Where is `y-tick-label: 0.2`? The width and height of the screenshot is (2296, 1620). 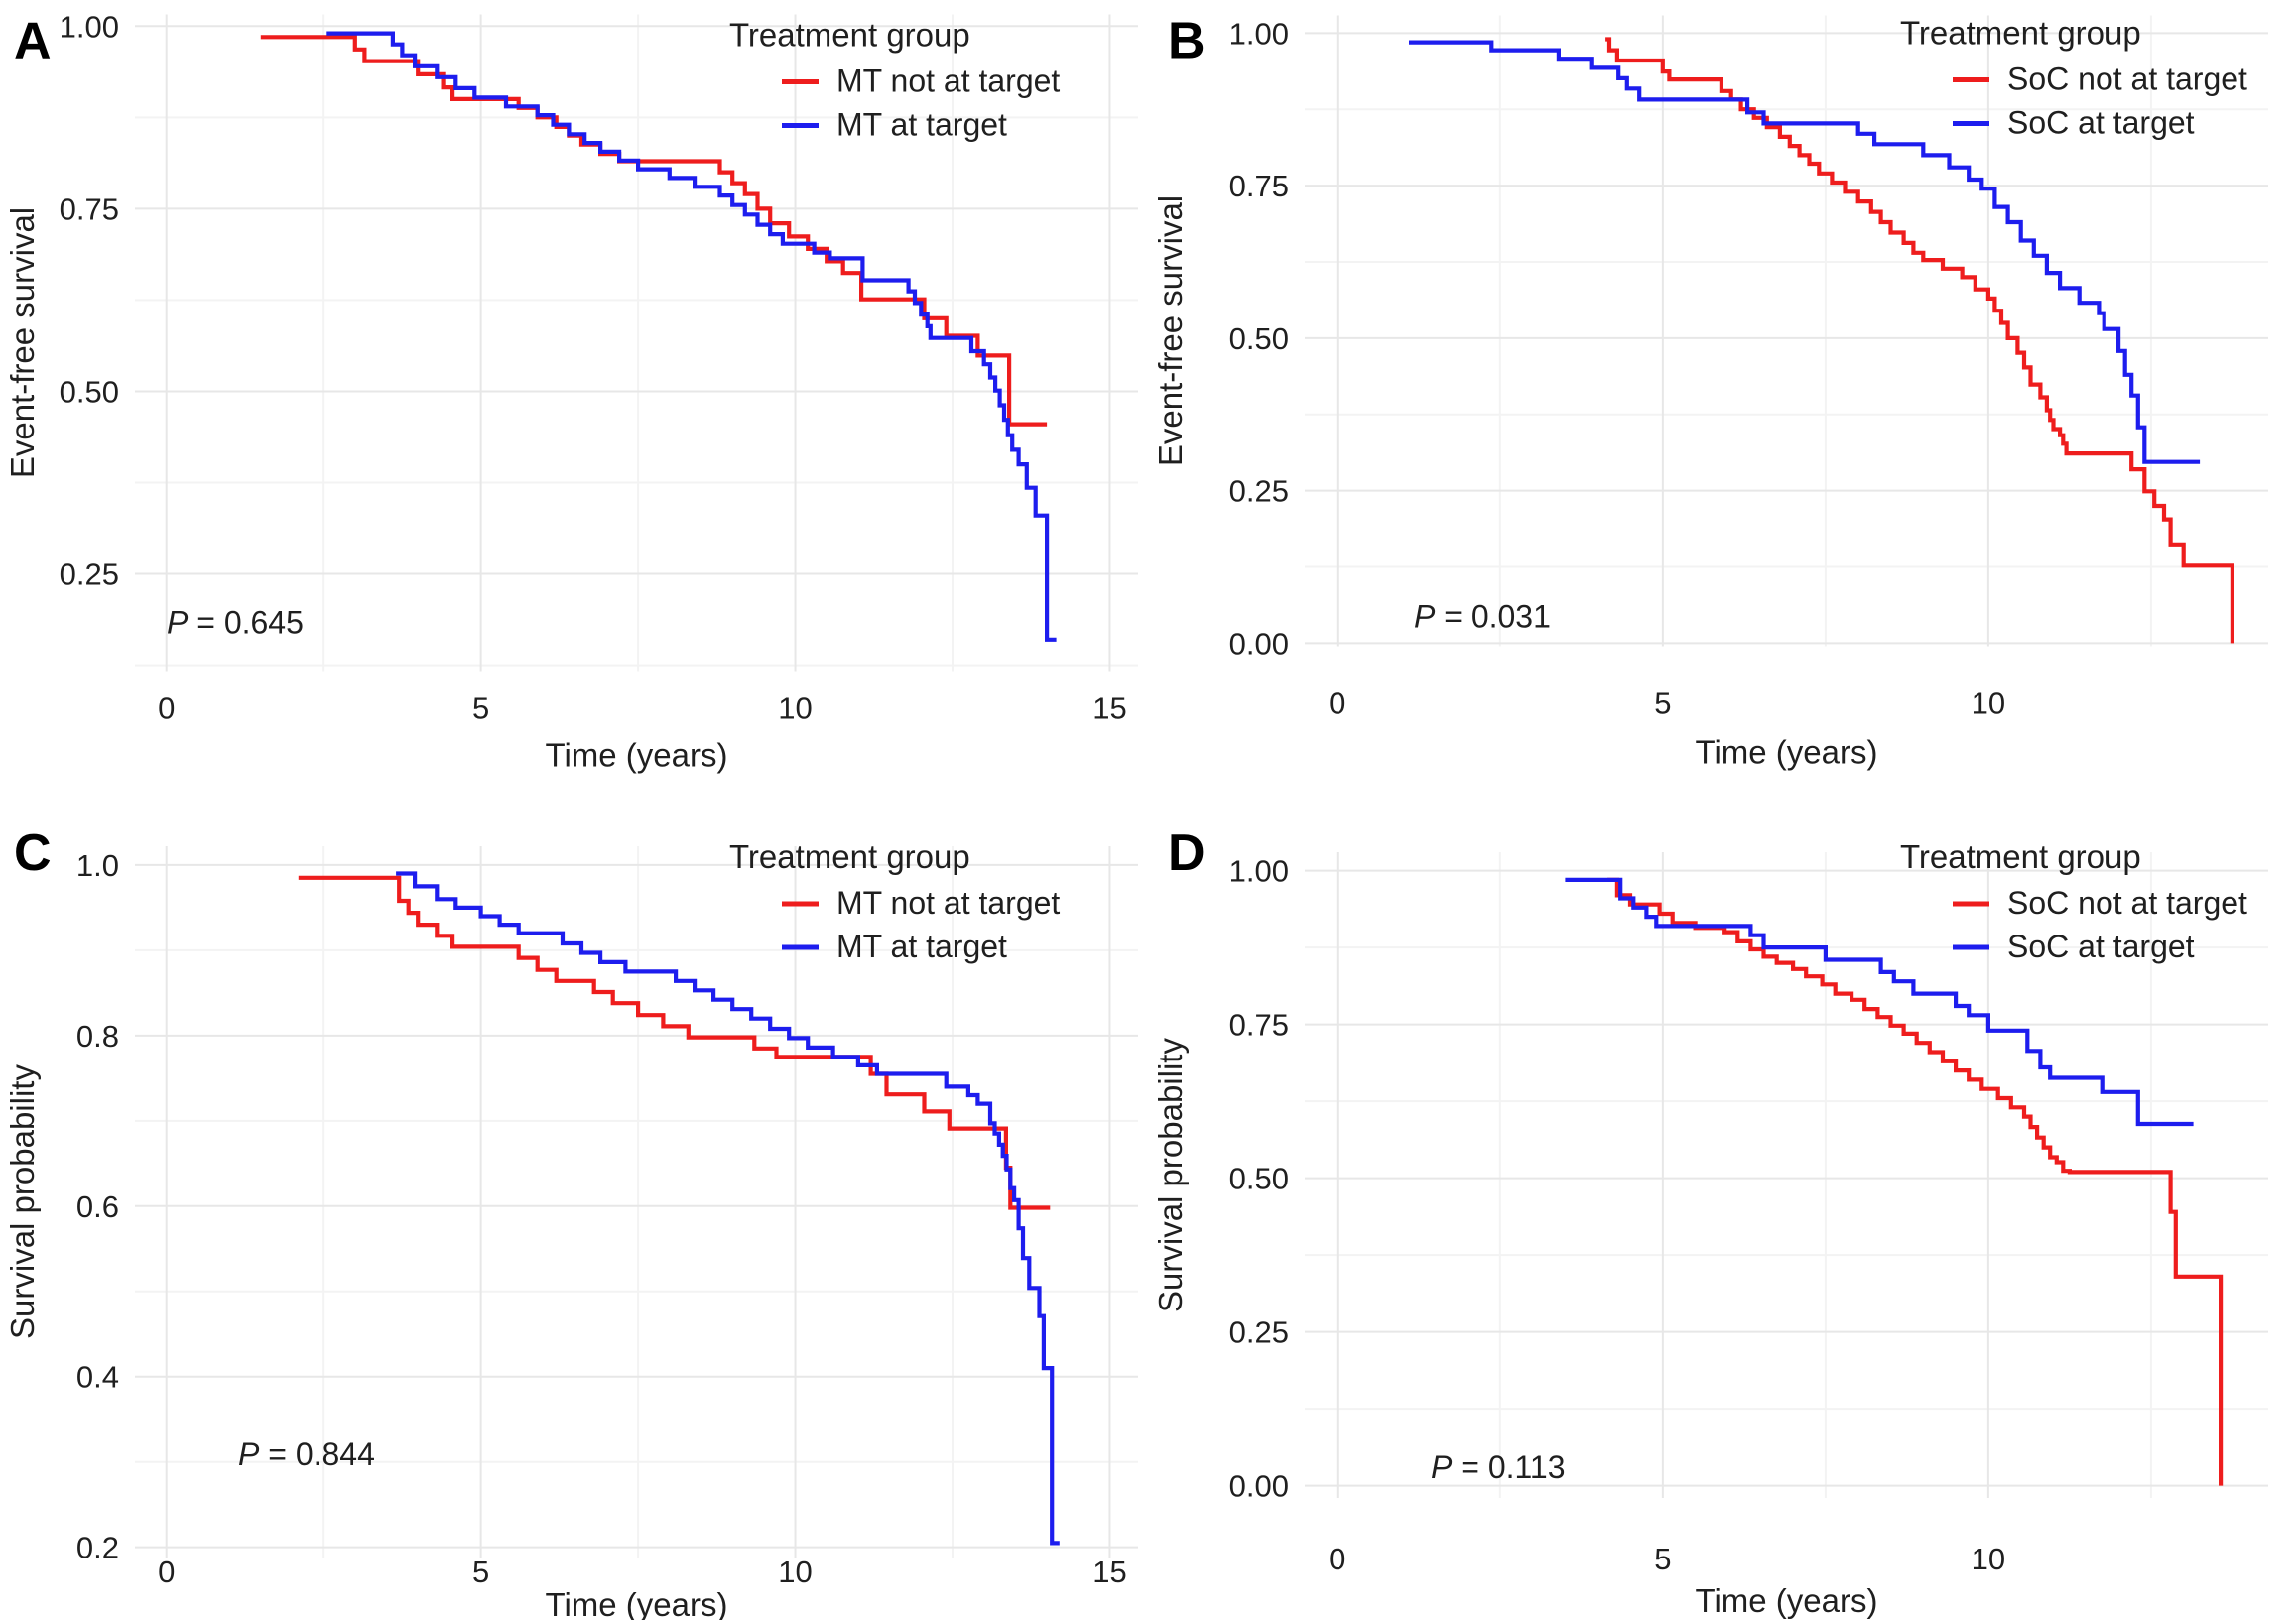 y-tick-label: 0.2 is located at coordinates (98, 1548).